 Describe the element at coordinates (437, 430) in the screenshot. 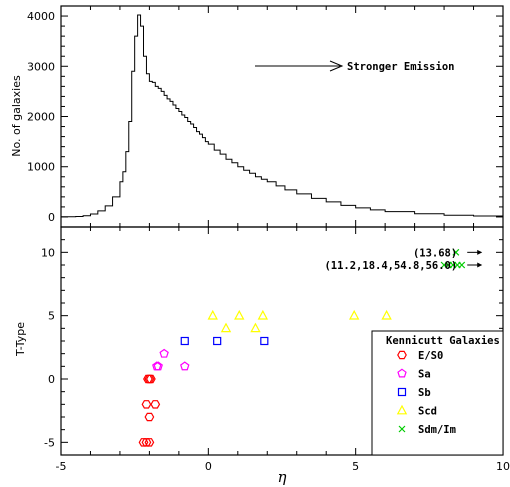

I see `legend-label-sdm-im: Sdm/Im` at that location.